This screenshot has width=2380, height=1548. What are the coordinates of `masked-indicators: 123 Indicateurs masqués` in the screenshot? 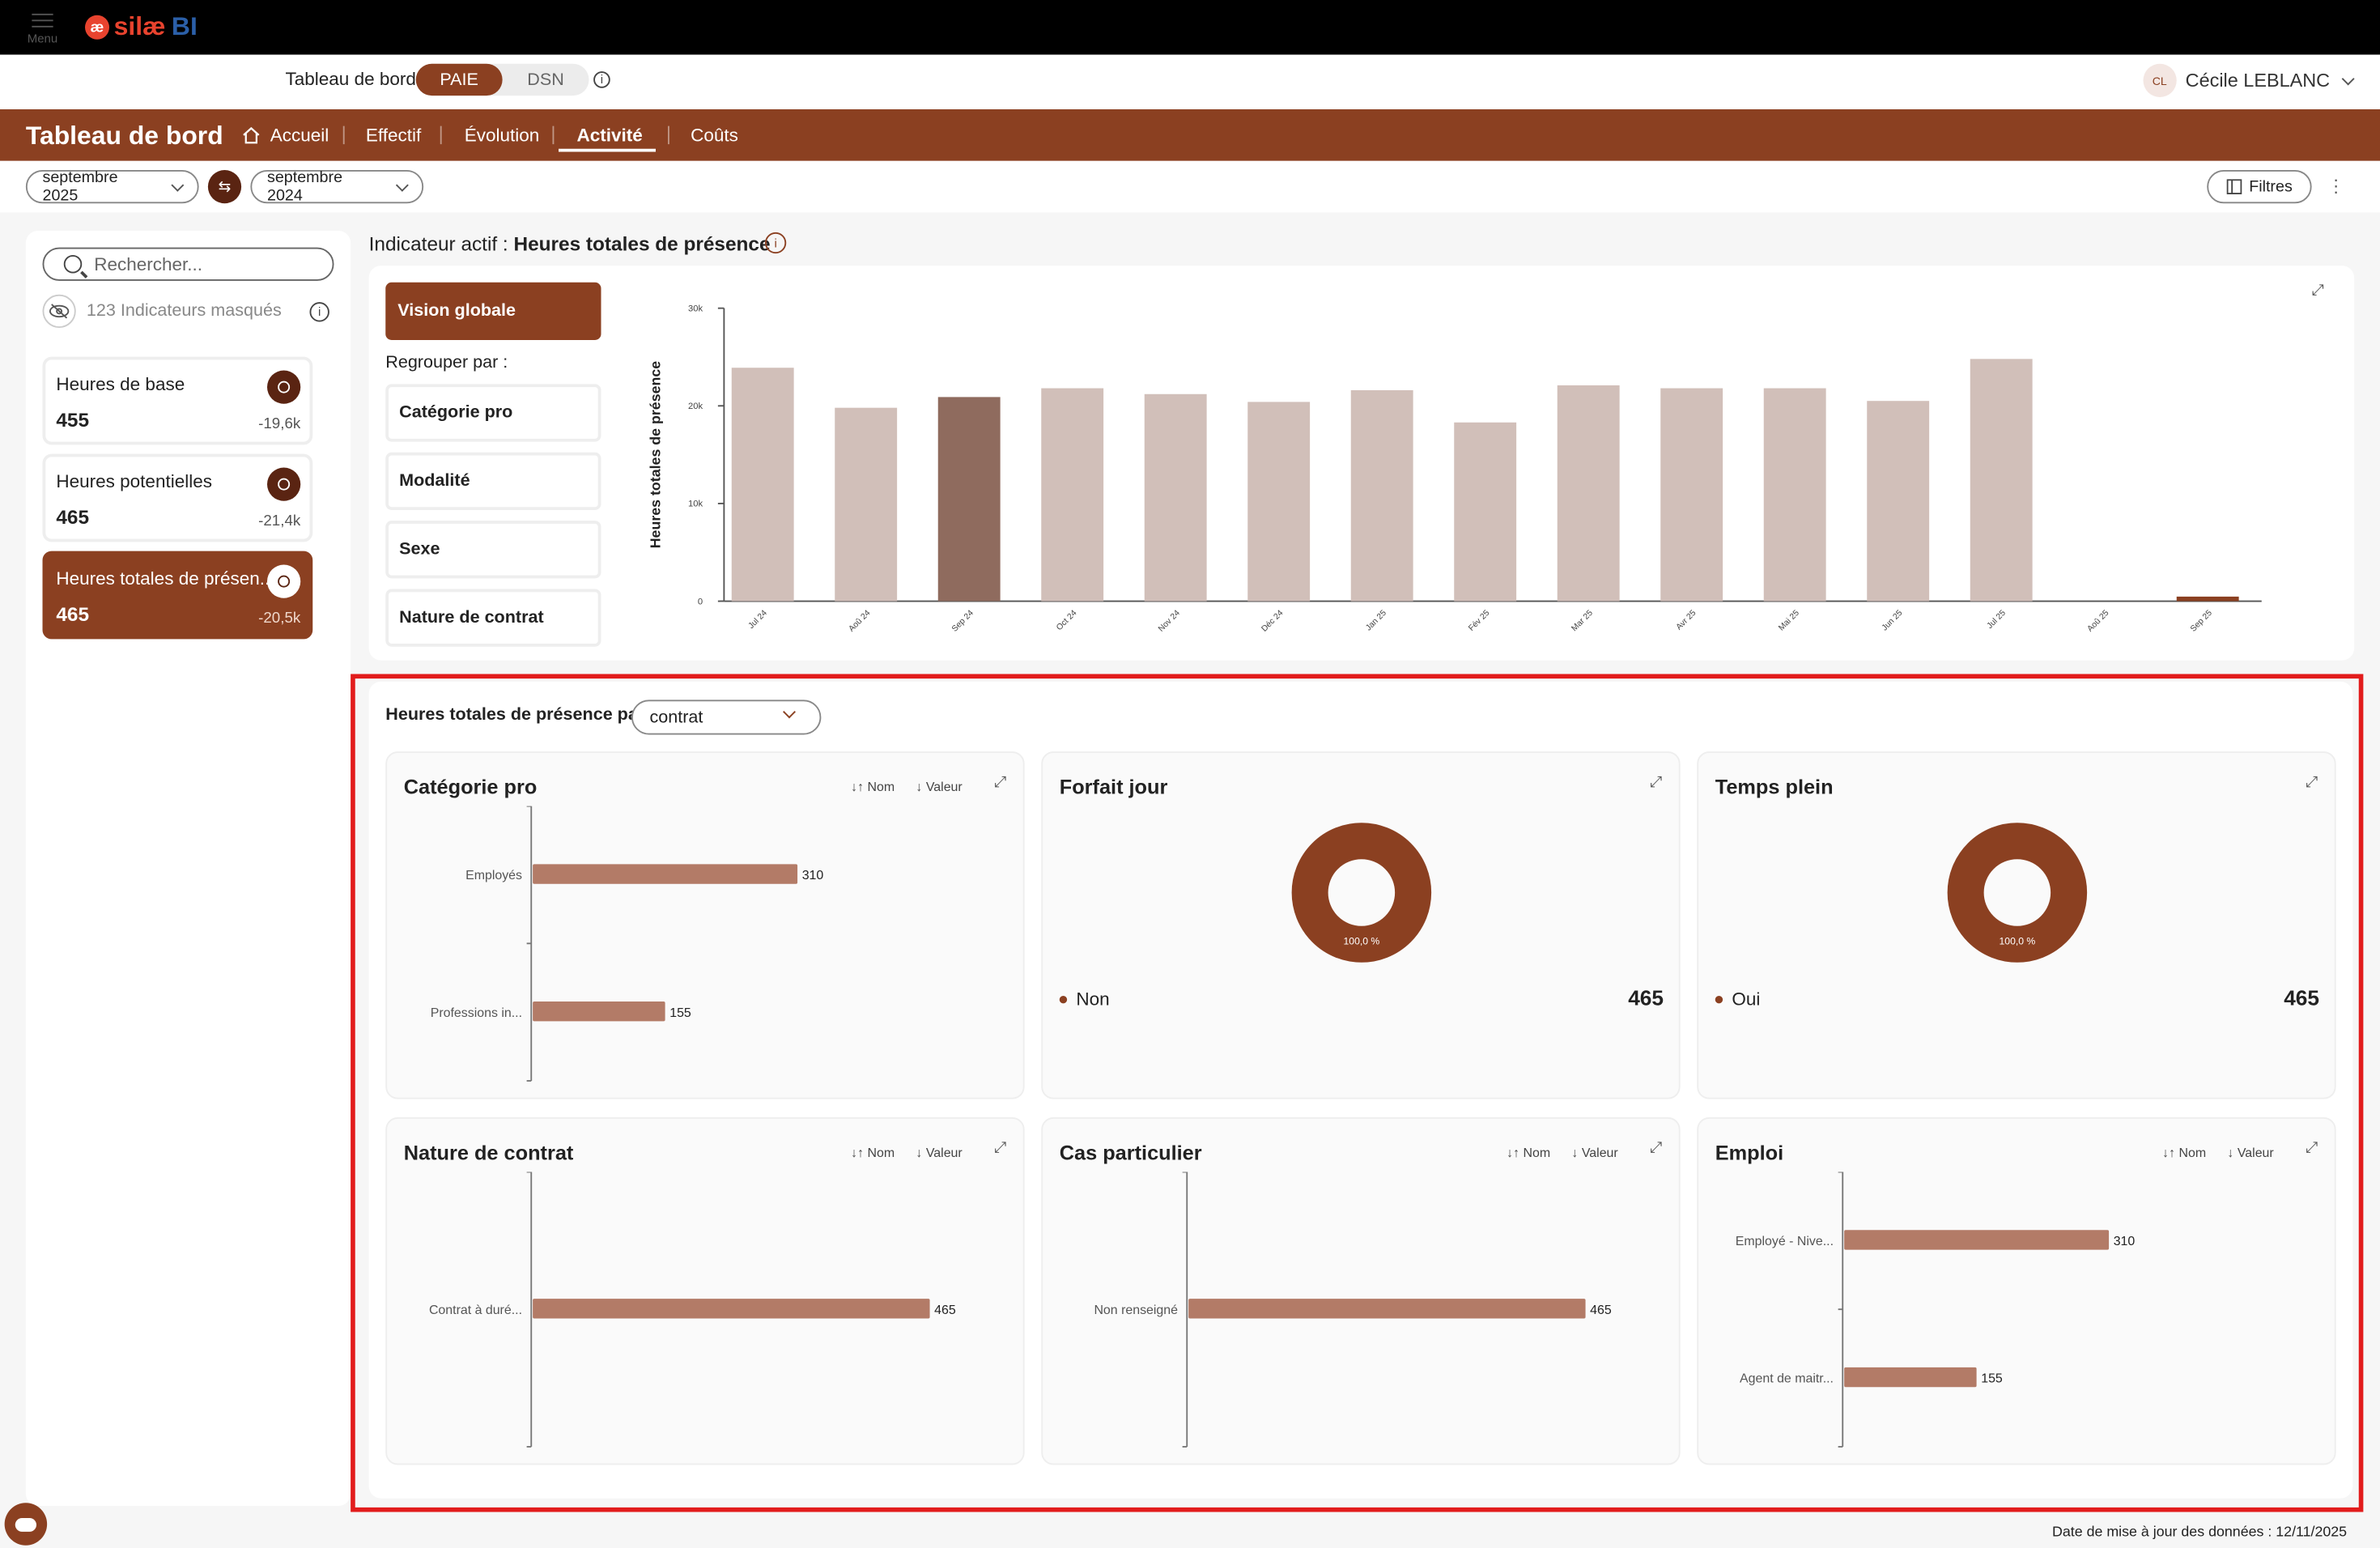 It's located at (162, 311).